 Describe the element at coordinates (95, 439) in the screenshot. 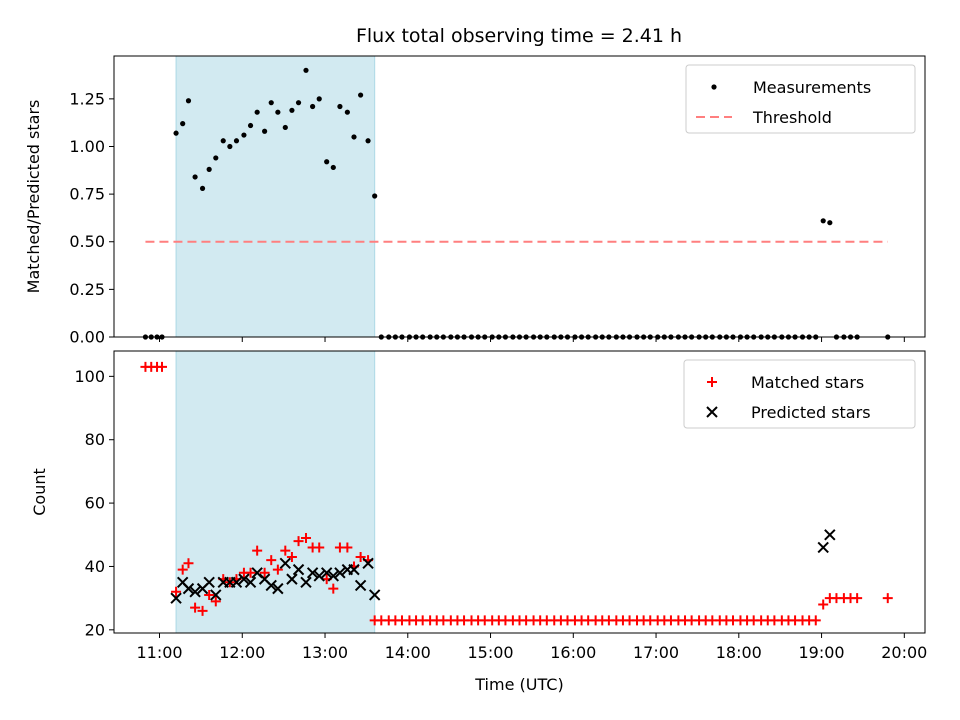

I see `y-tick-label: 80` at that location.